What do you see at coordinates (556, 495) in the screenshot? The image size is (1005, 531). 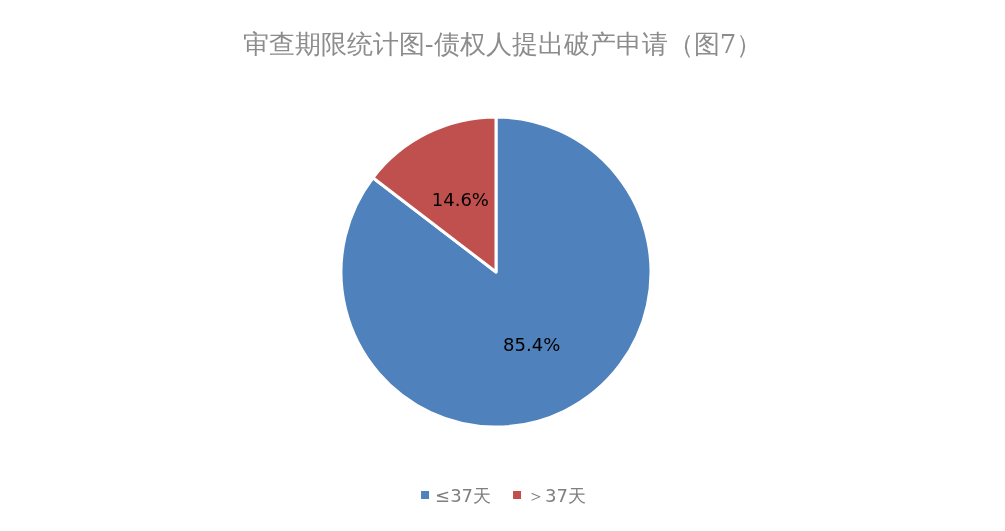 I see `legend-label: ＞37天` at bounding box center [556, 495].